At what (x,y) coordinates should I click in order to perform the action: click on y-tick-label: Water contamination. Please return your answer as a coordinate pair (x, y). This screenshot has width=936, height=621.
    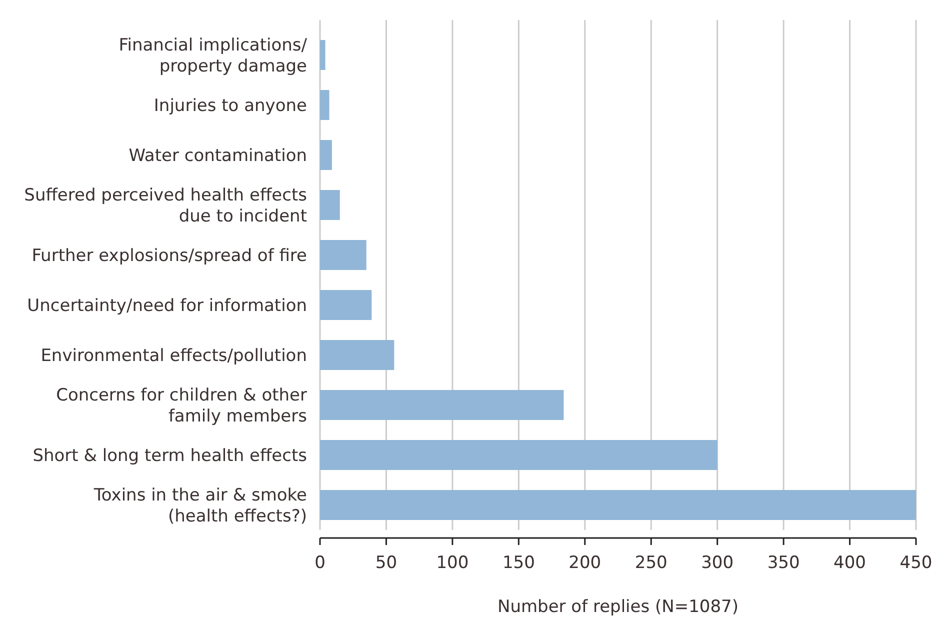
    Looking at the image, I should click on (217, 156).